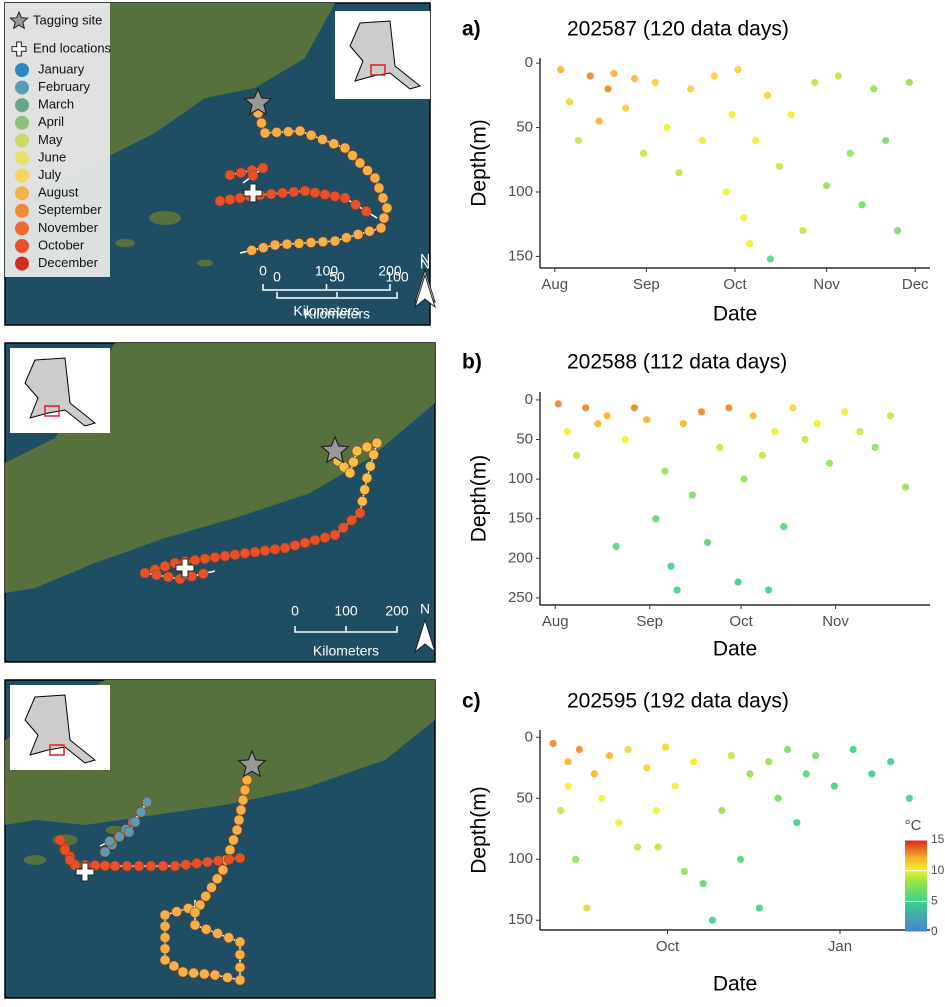 This screenshot has height=1007, width=945. Describe the element at coordinates (397, 277) in the screenshot. I see `scale-label: 100` at that location.